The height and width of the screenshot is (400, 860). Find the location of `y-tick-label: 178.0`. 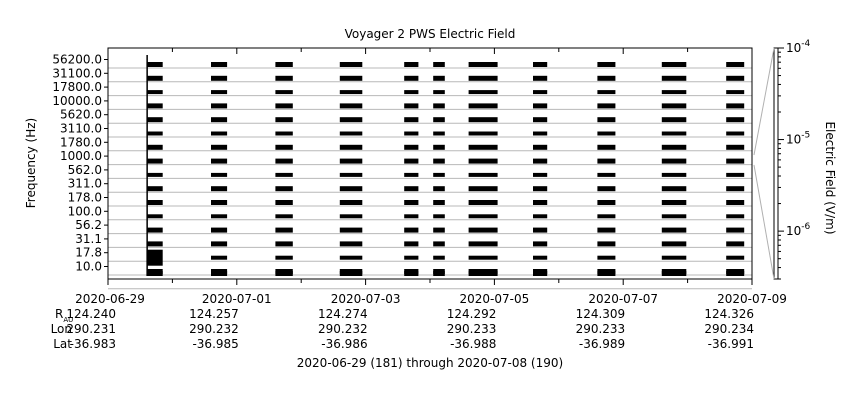

y-tick-label: 178.0 is located at coordinates (85, 198).